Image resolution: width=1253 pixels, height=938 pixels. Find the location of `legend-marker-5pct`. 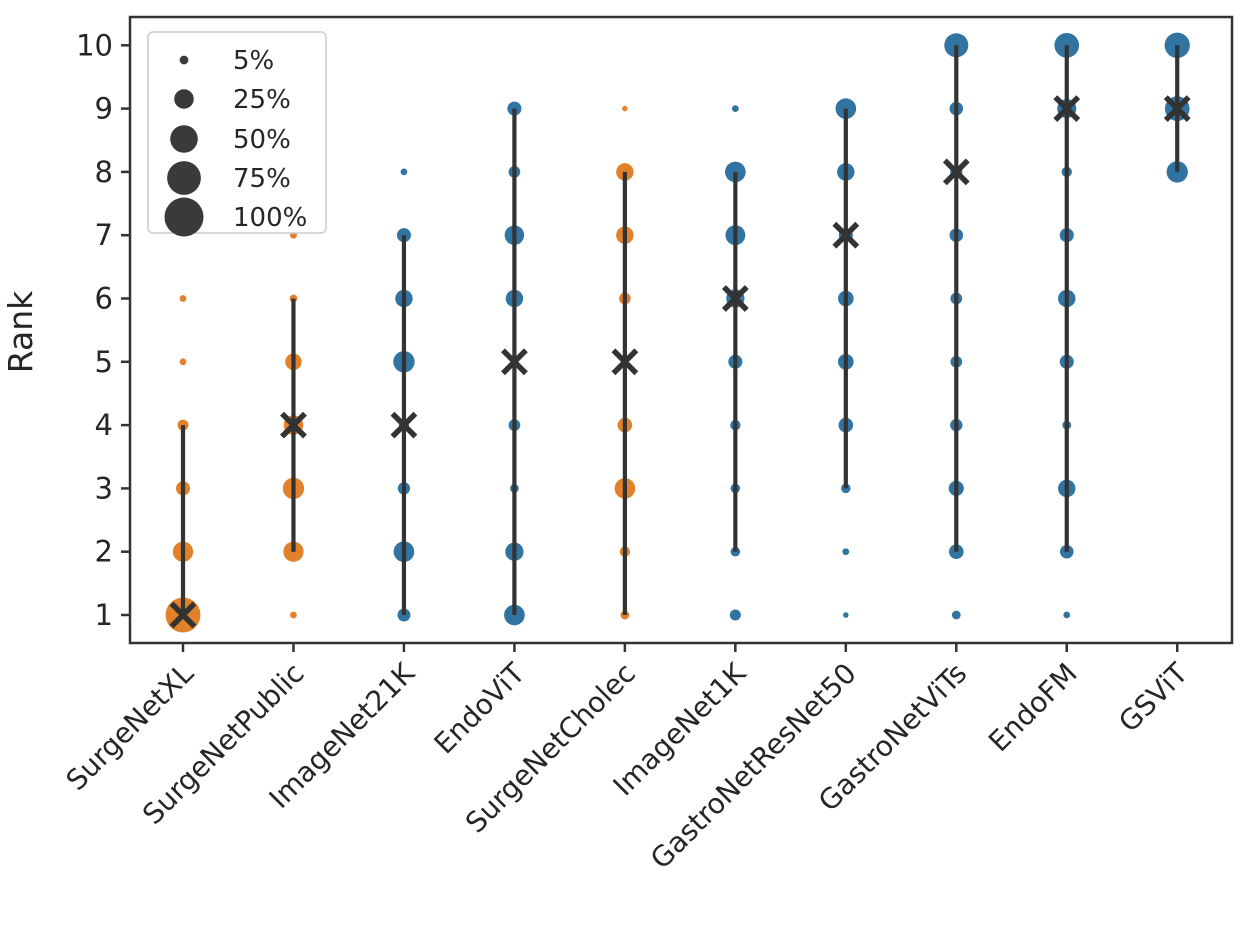

legend-marker-5pct is located at coordinates (184, 60).